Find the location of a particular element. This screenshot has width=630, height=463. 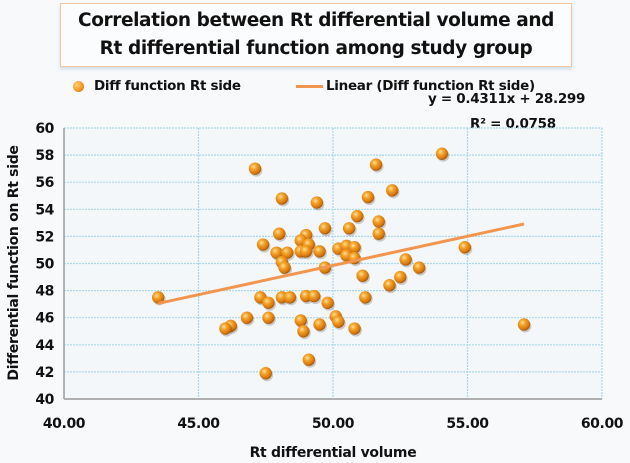

y-tick-label: 52 is located at coordinates (44, 237).